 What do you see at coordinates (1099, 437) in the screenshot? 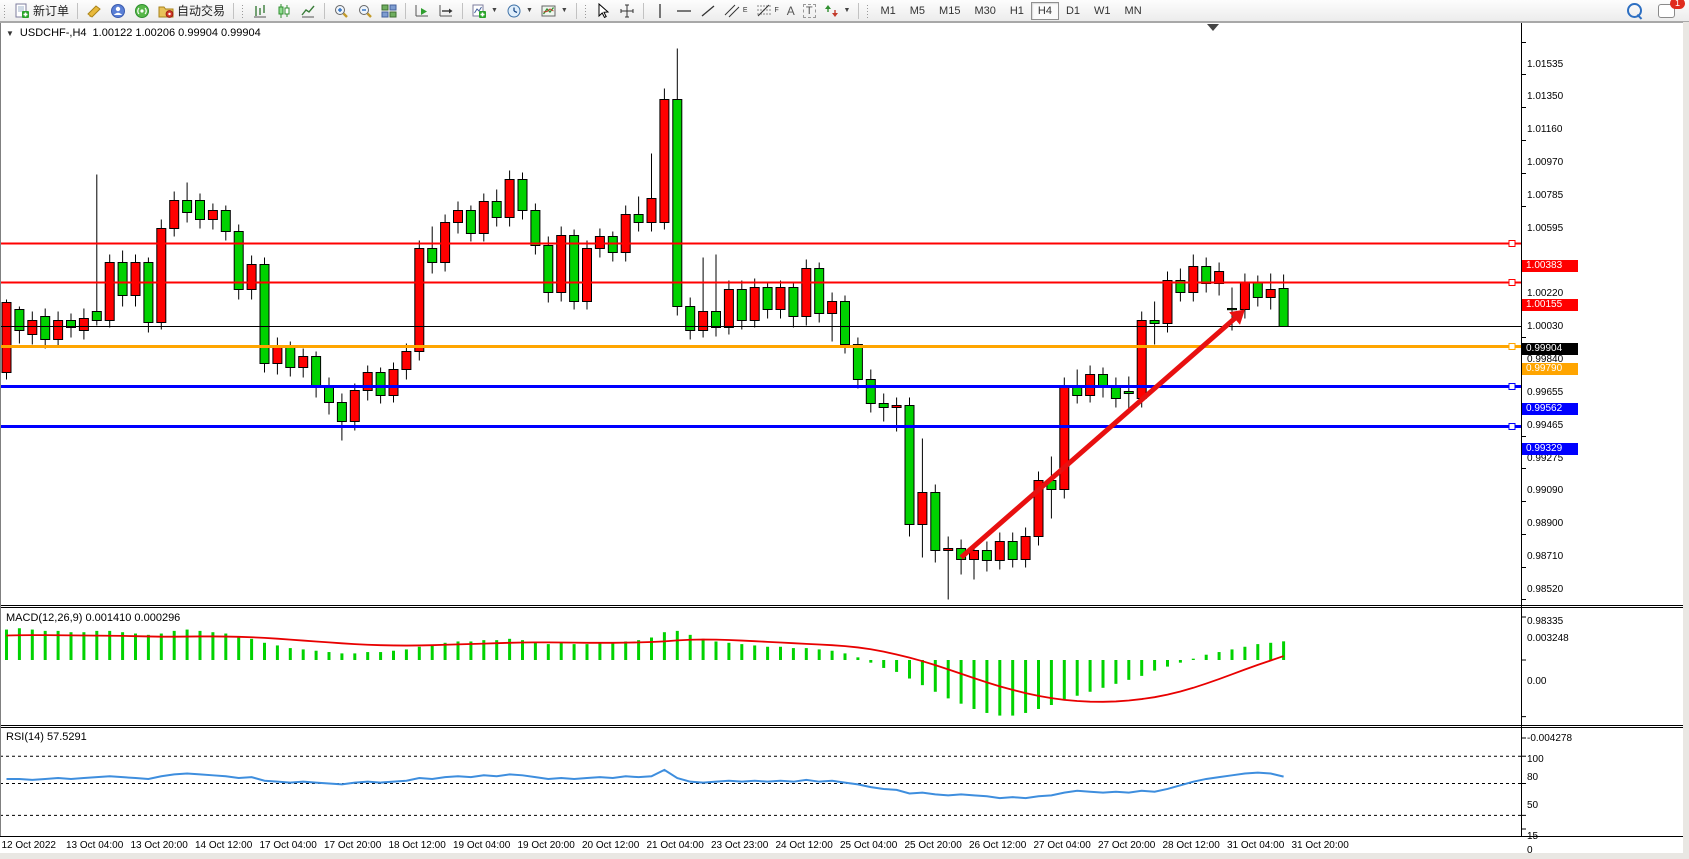
I see `trend-arrow-annotation` at bounding box center [1099, 437].